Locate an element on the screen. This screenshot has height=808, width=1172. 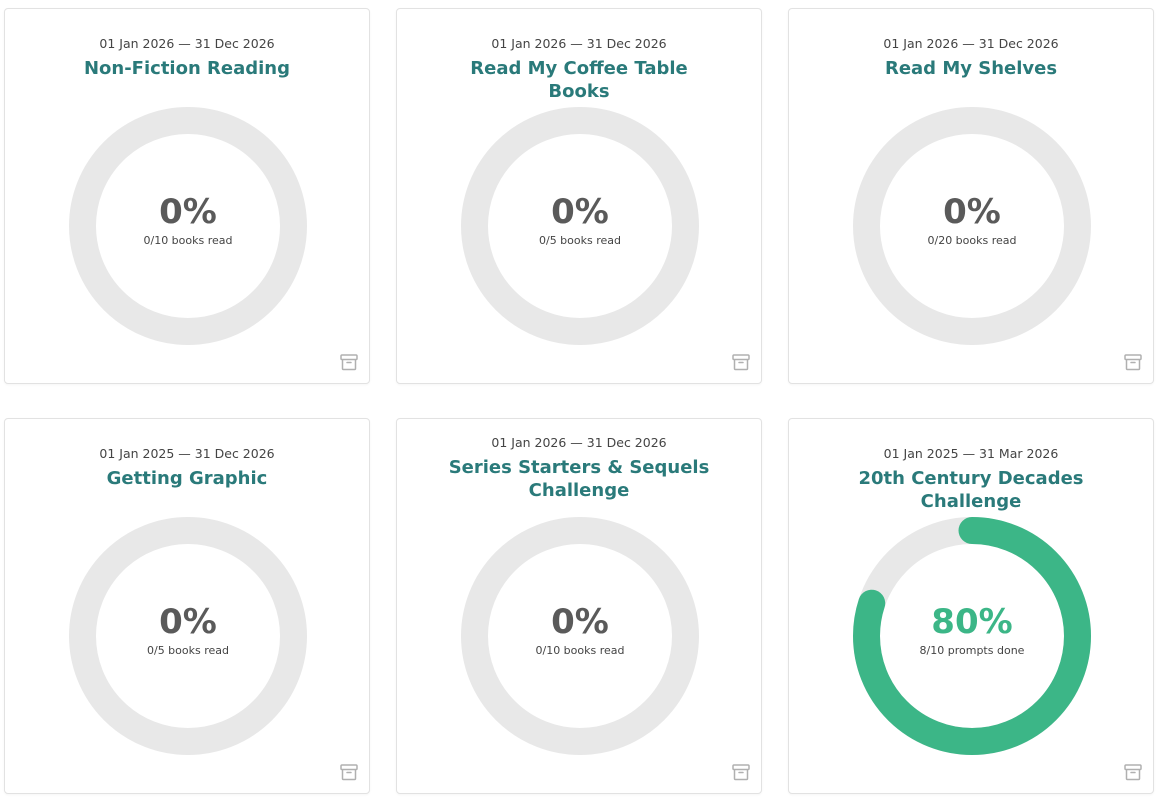
challenge-title: Read My Shelves is located at coordinates (971, 68).